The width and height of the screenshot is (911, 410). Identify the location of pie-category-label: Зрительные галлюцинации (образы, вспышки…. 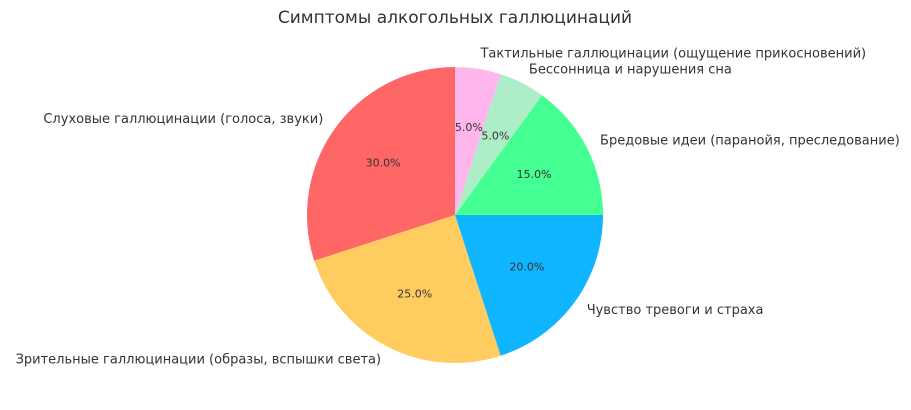
(199, 360).